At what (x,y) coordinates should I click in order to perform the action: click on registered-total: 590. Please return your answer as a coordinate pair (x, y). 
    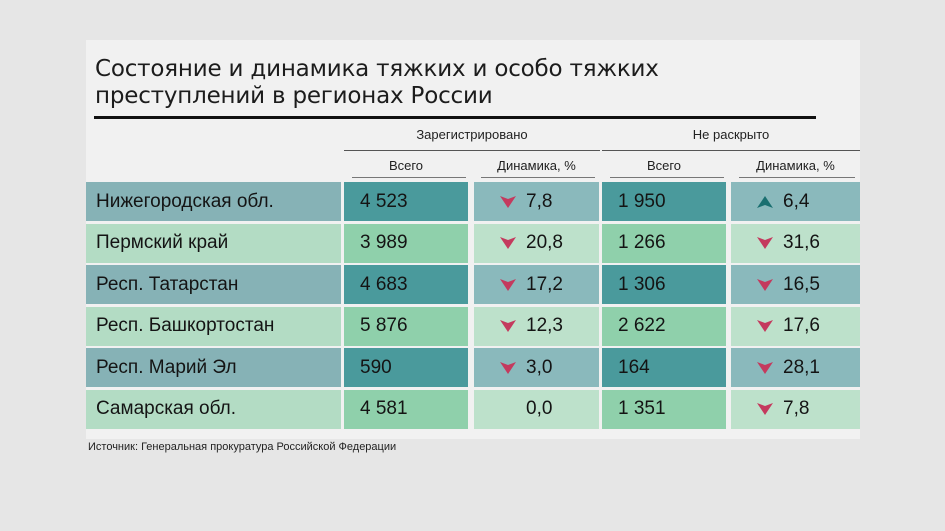
    Looking at the image, I should click on (406, 367).